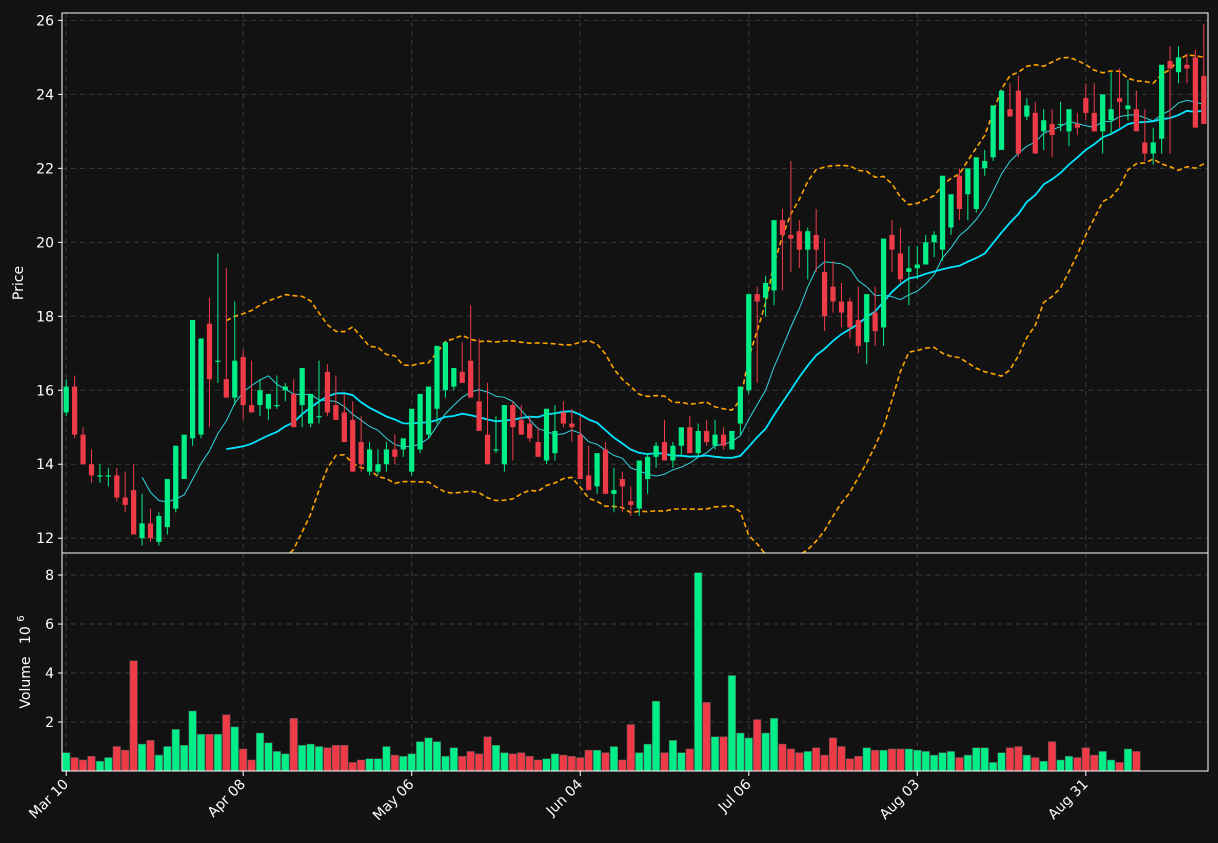 The height and width of the screenshot is (843, 1218). What do you see at coordinates (19, 283) in the screenshot?
I see `price-axis-title: Price` at bounding box center [19, 283].